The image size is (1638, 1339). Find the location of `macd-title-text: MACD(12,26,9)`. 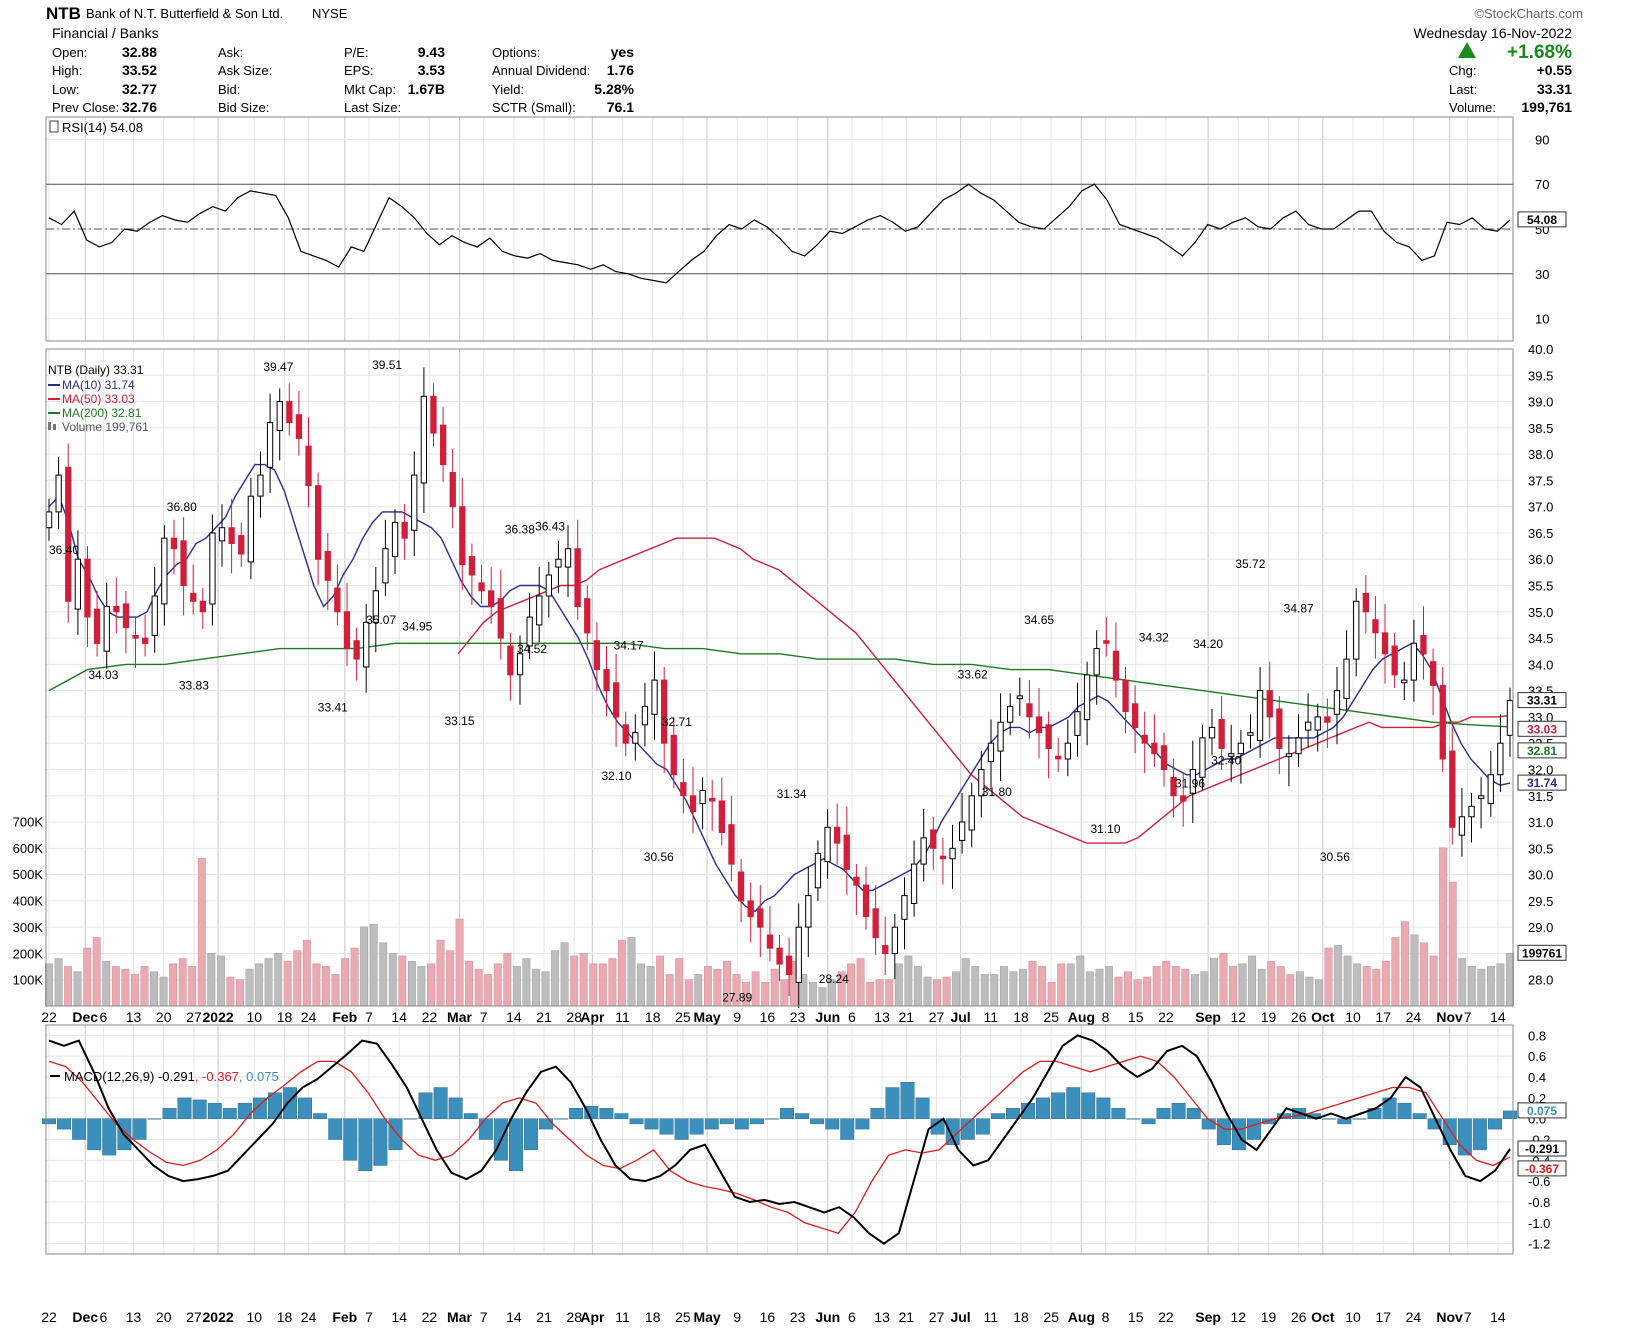

macd-title-text: MACD(12,26,9) is located at coordinates (109, 1076).